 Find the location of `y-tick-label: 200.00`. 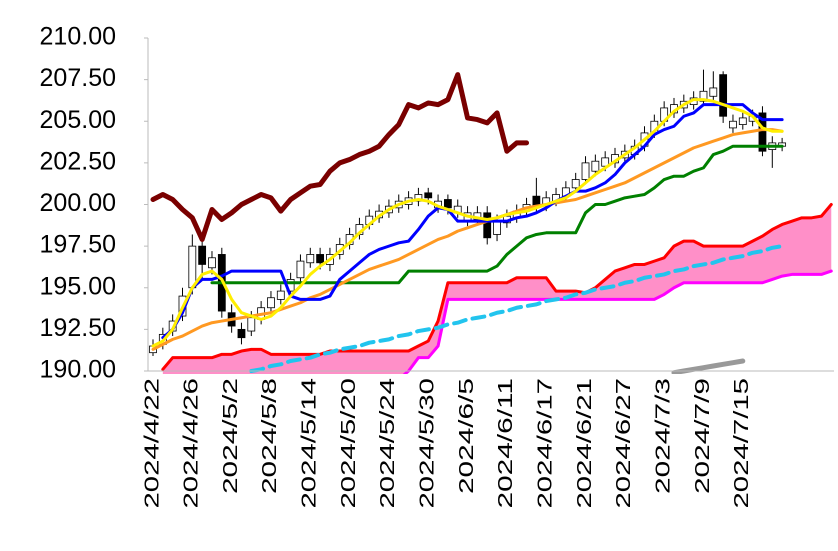

y-tick-label: 200.00 is located at coordinates (78, 203).